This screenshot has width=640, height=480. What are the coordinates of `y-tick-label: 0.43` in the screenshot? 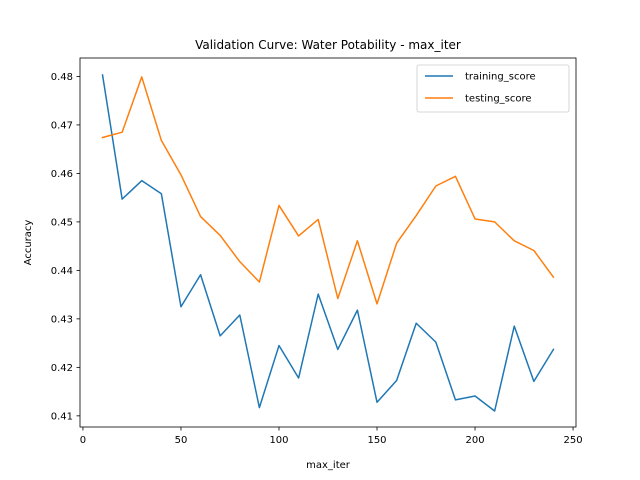 It's located at (62, 319).